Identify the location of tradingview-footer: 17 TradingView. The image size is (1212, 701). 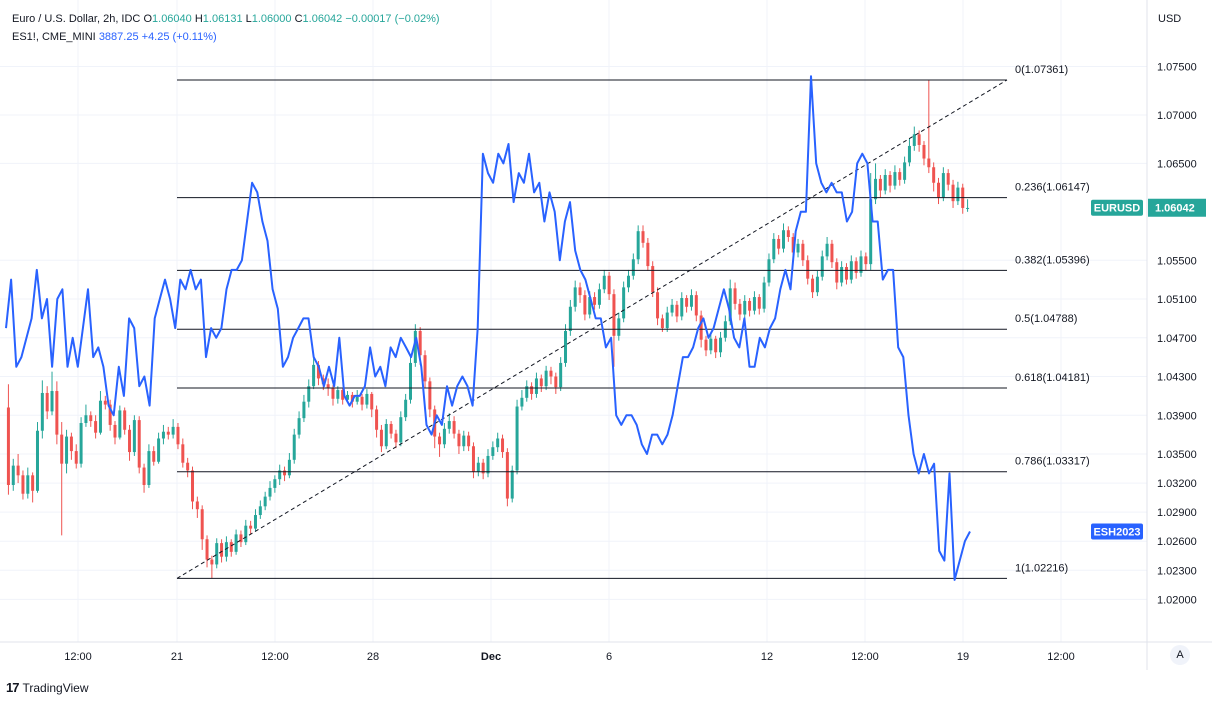
(47, 687).